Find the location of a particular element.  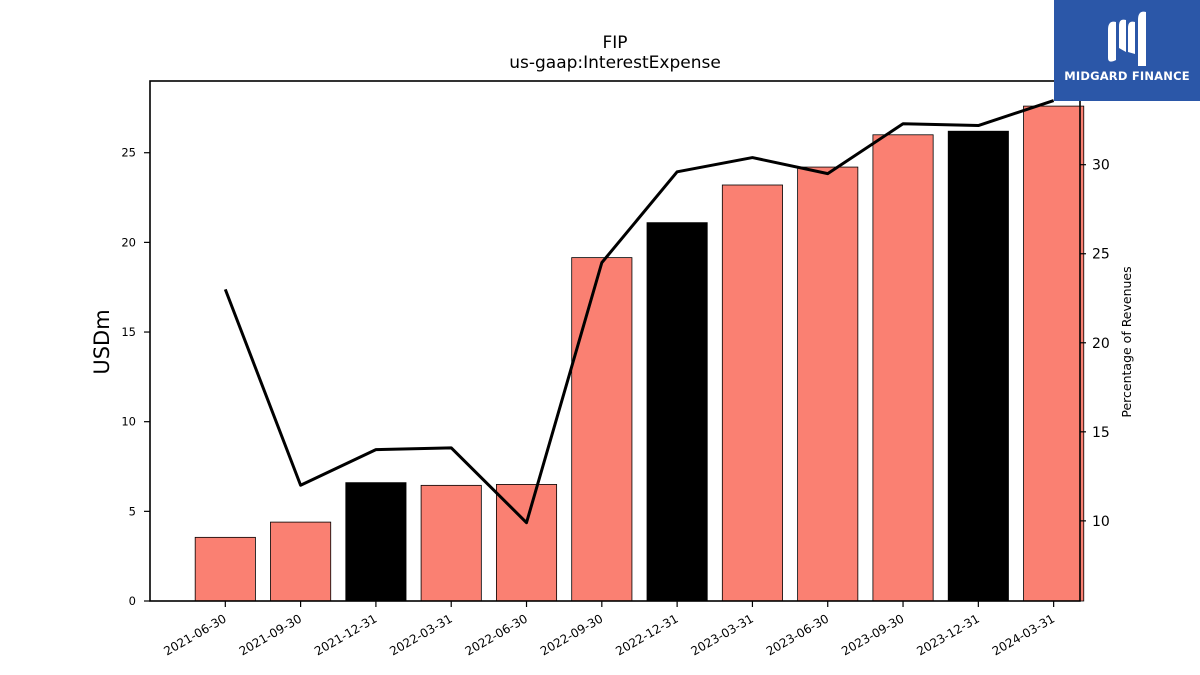

logo-text: MIDGARD FINANCE is located at coordinates (1127, 76).